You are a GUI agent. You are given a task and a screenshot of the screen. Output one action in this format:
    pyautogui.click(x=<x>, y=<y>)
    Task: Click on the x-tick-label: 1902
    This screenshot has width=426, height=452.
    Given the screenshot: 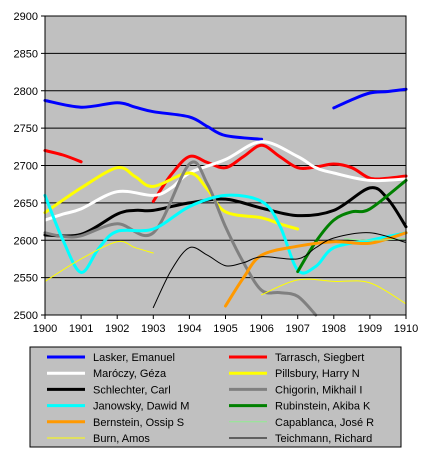 What is the action you would take?
    pyautogui.click(x=117, y=329)
    